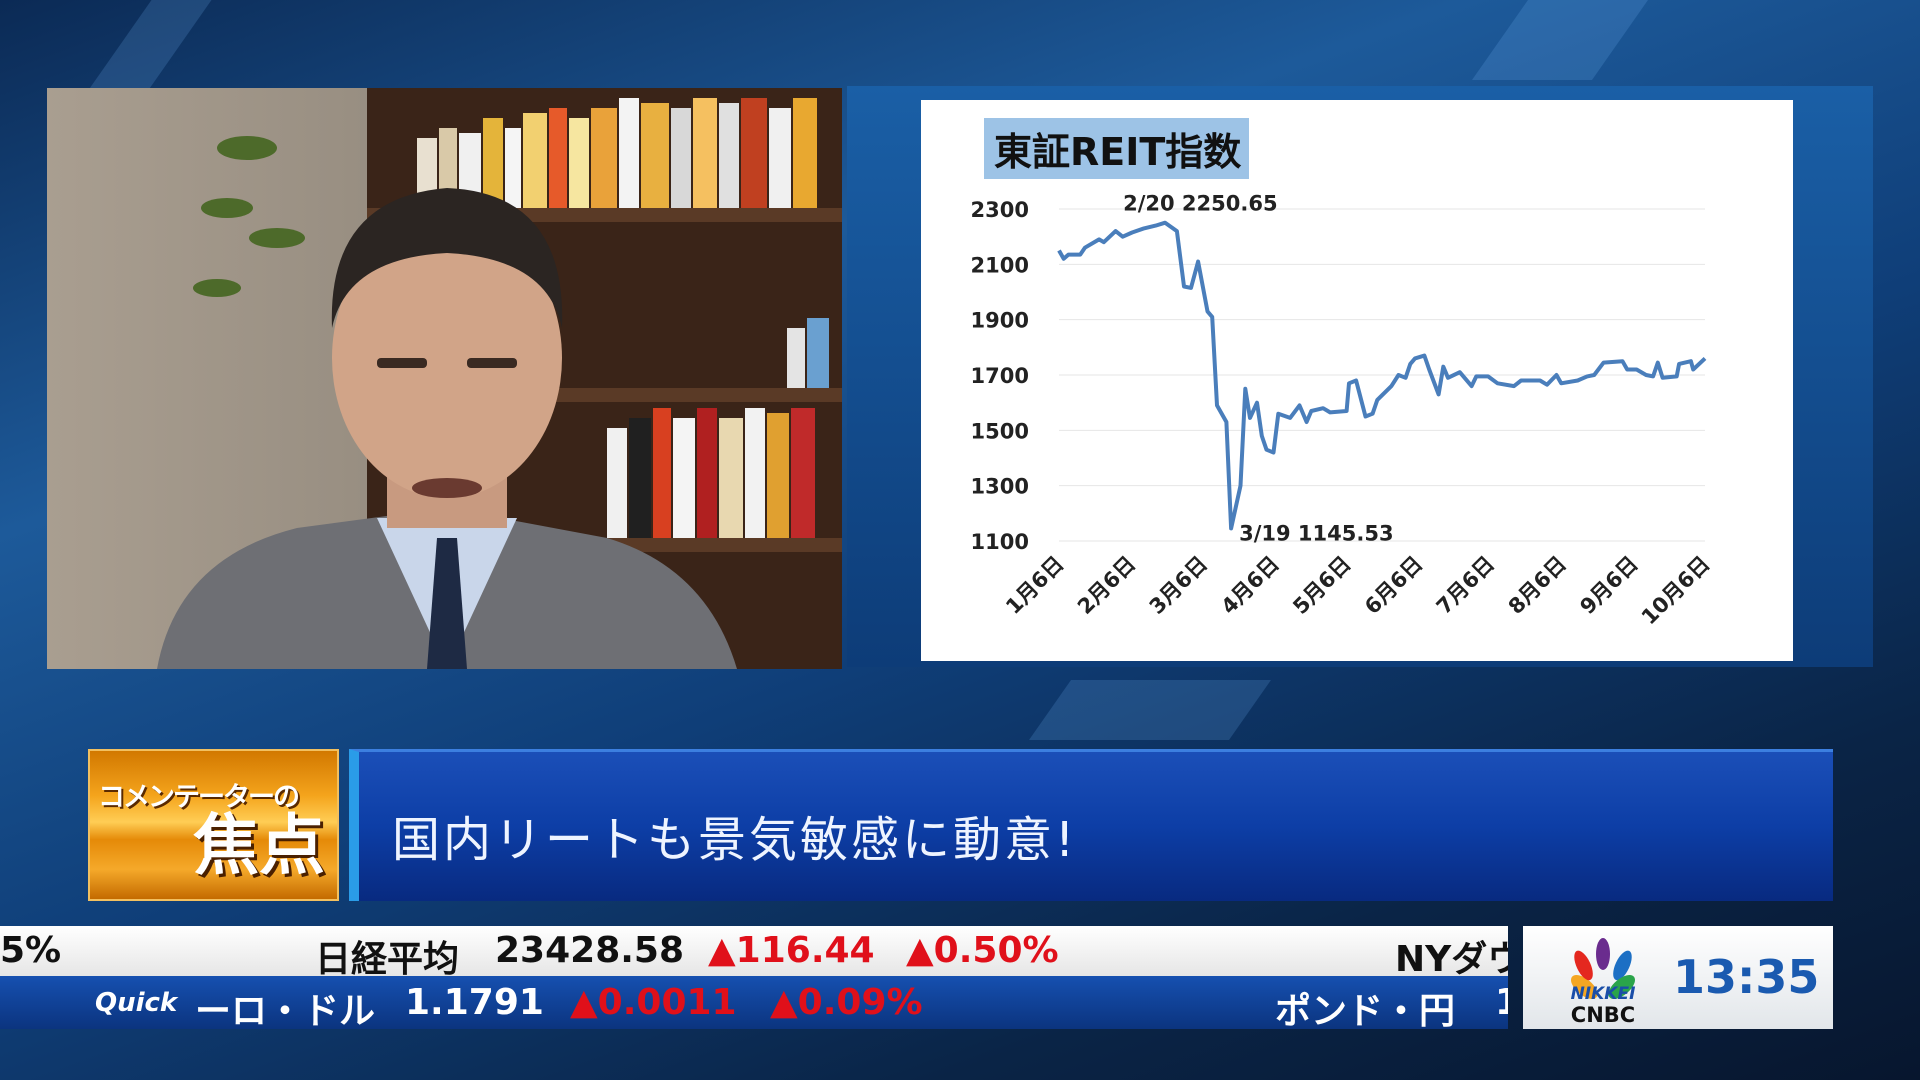 The width and height of the screenshot is (1920, 1080). What do you see at coordinates (791, 950) in the screenshot?
I see `ticker-change: ▲116.44` at bounding box center [791, 950].